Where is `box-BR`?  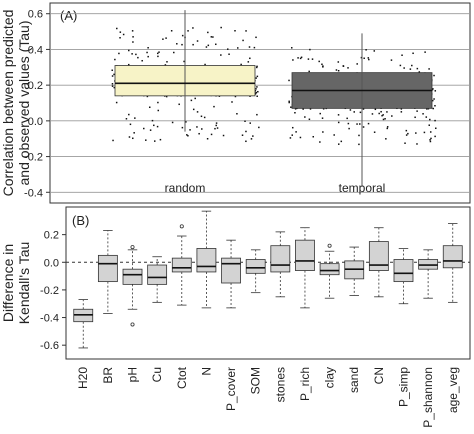 box-BR is located at coordinates (107, 268).